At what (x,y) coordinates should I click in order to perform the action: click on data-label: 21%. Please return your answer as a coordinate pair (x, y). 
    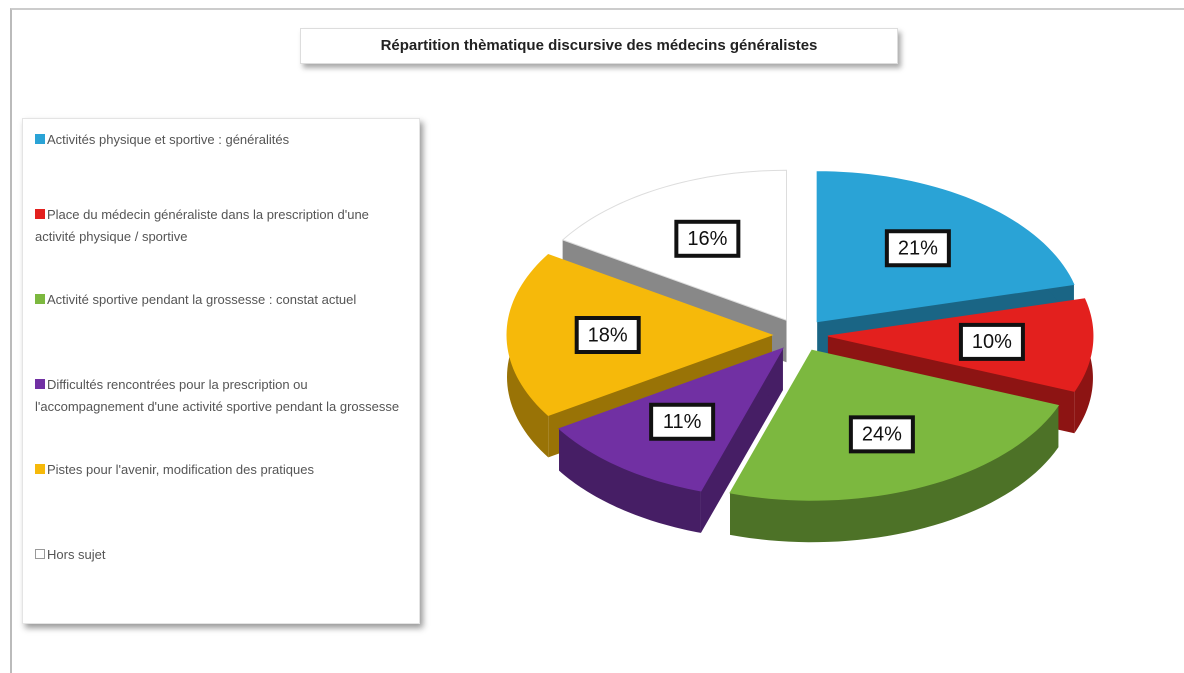
    Looking at the image, I should click on (918, 249).